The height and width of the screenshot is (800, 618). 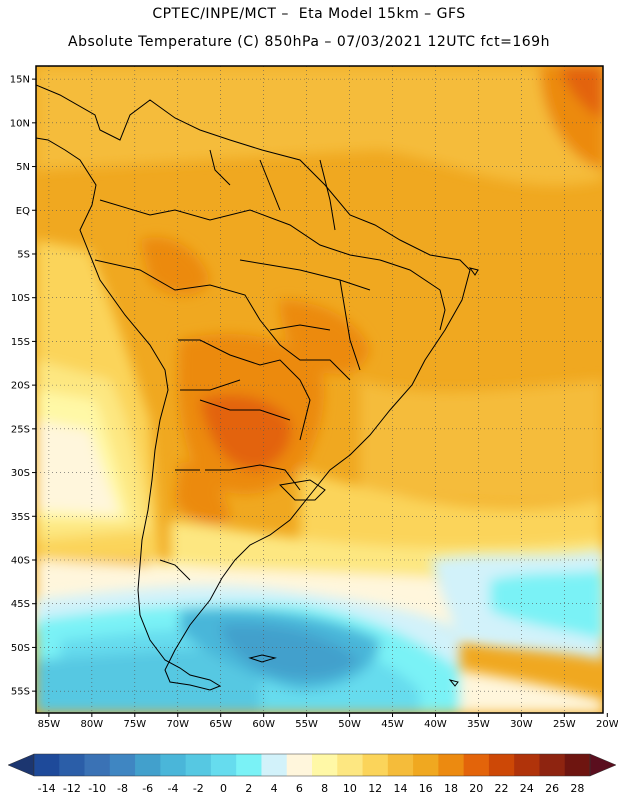 What do you see at coordinates (248, 788) in the screenshot?
I see `colorbar-label: 2` at bounding box center [248, 788].